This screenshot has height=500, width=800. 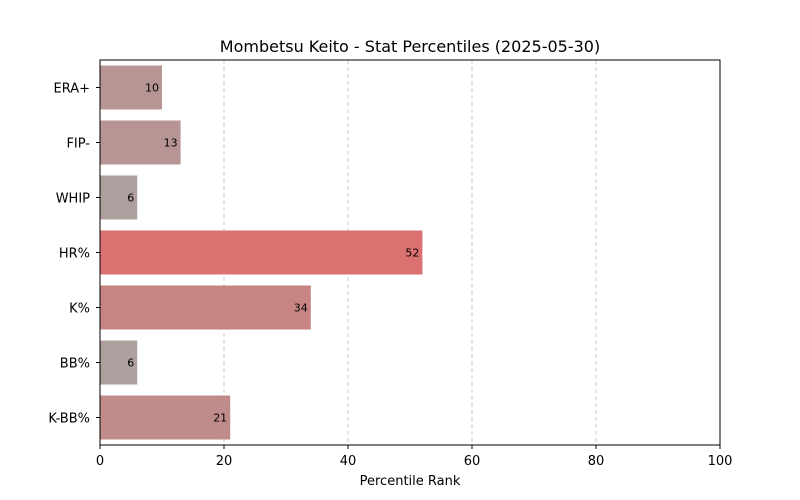 What do you see at coordinates (100, 461) in the screenshot?
I see `x-tick-label: 0` at bounding box center [100, 461].